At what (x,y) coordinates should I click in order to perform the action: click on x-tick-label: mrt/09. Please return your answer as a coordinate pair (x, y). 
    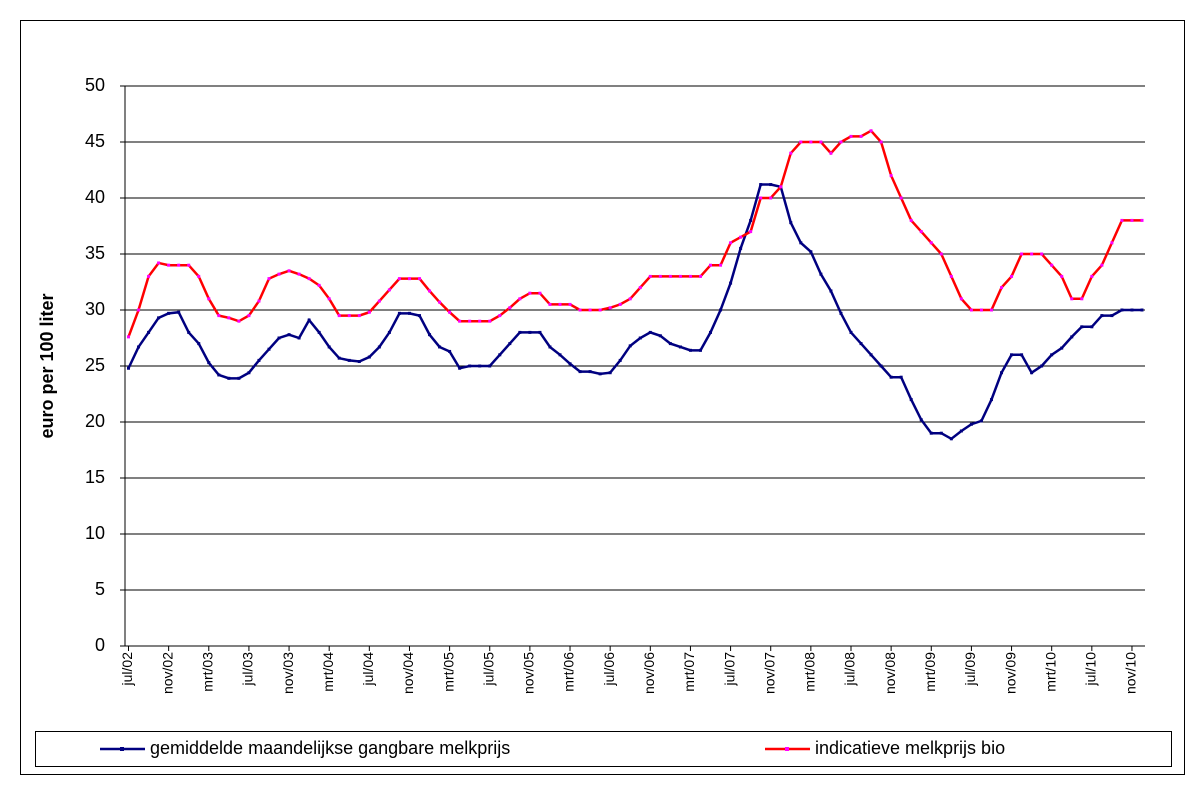
    Looking at the image, I should click on (930, 672).